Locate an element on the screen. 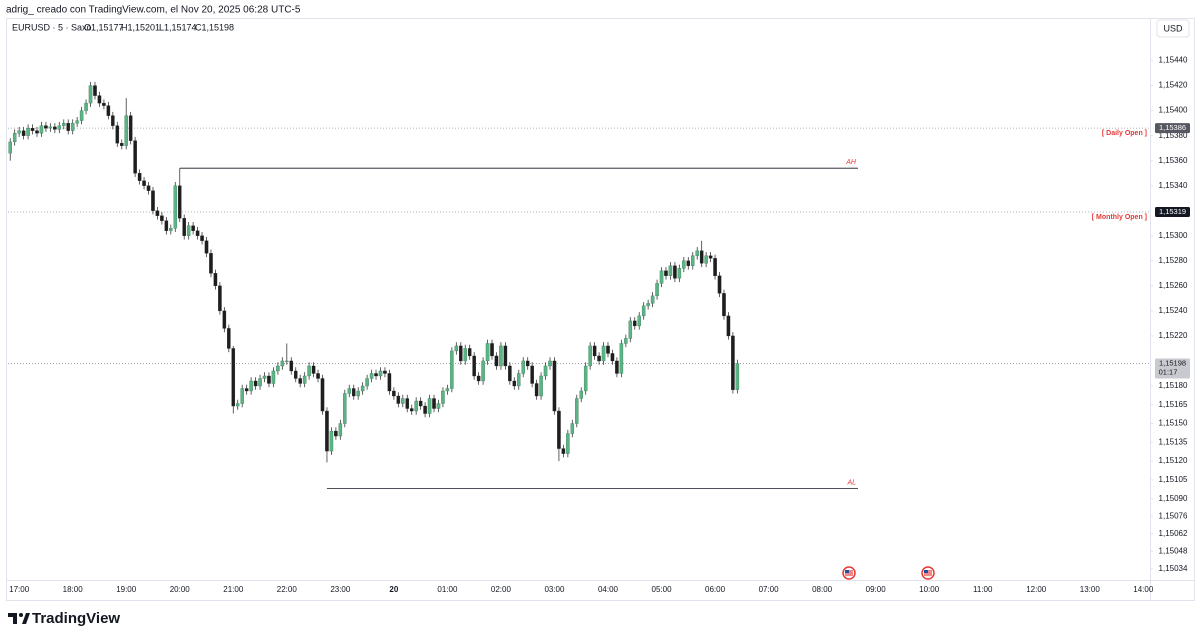 The image size is (1200, 638). countdown: 01:17 is located at coordinates (1168, 371).